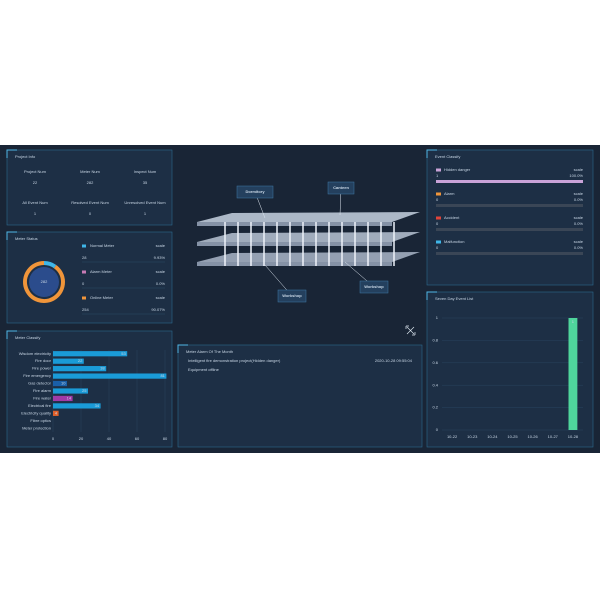  I want to click on legend-count: 28, so click(84, 257).